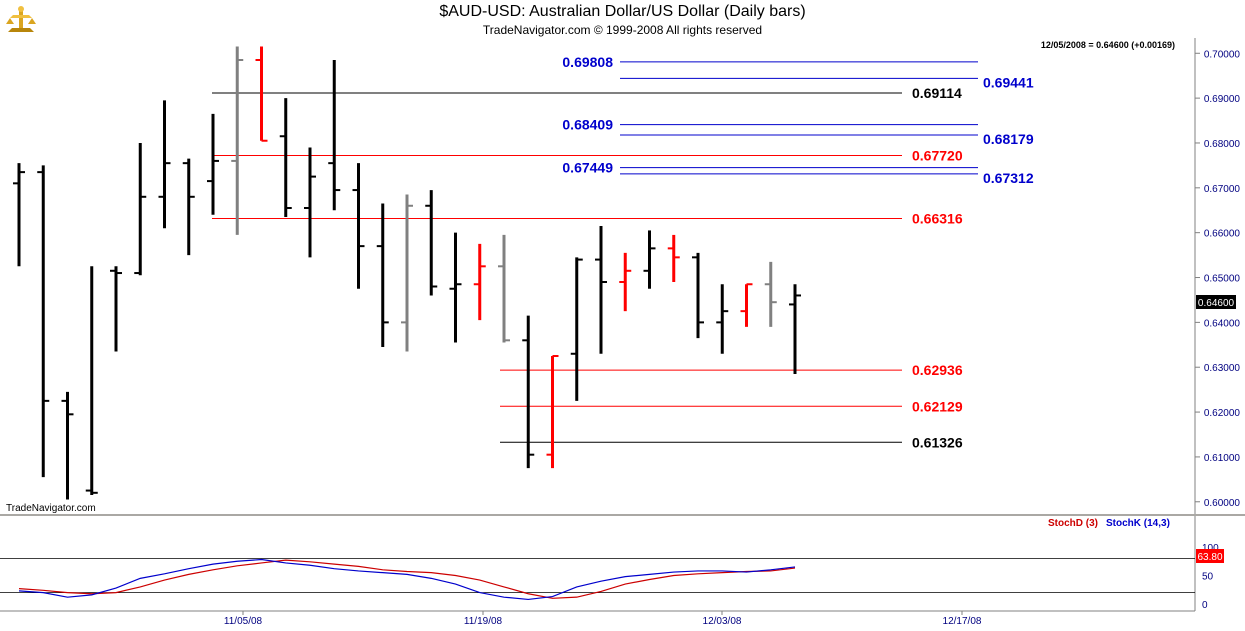 The height and width of the screenshot is (631, 1245). Describe the element at coordinates (51, 508) in the screenshot. I see `watermark: TradeNavigator.com` at that location.